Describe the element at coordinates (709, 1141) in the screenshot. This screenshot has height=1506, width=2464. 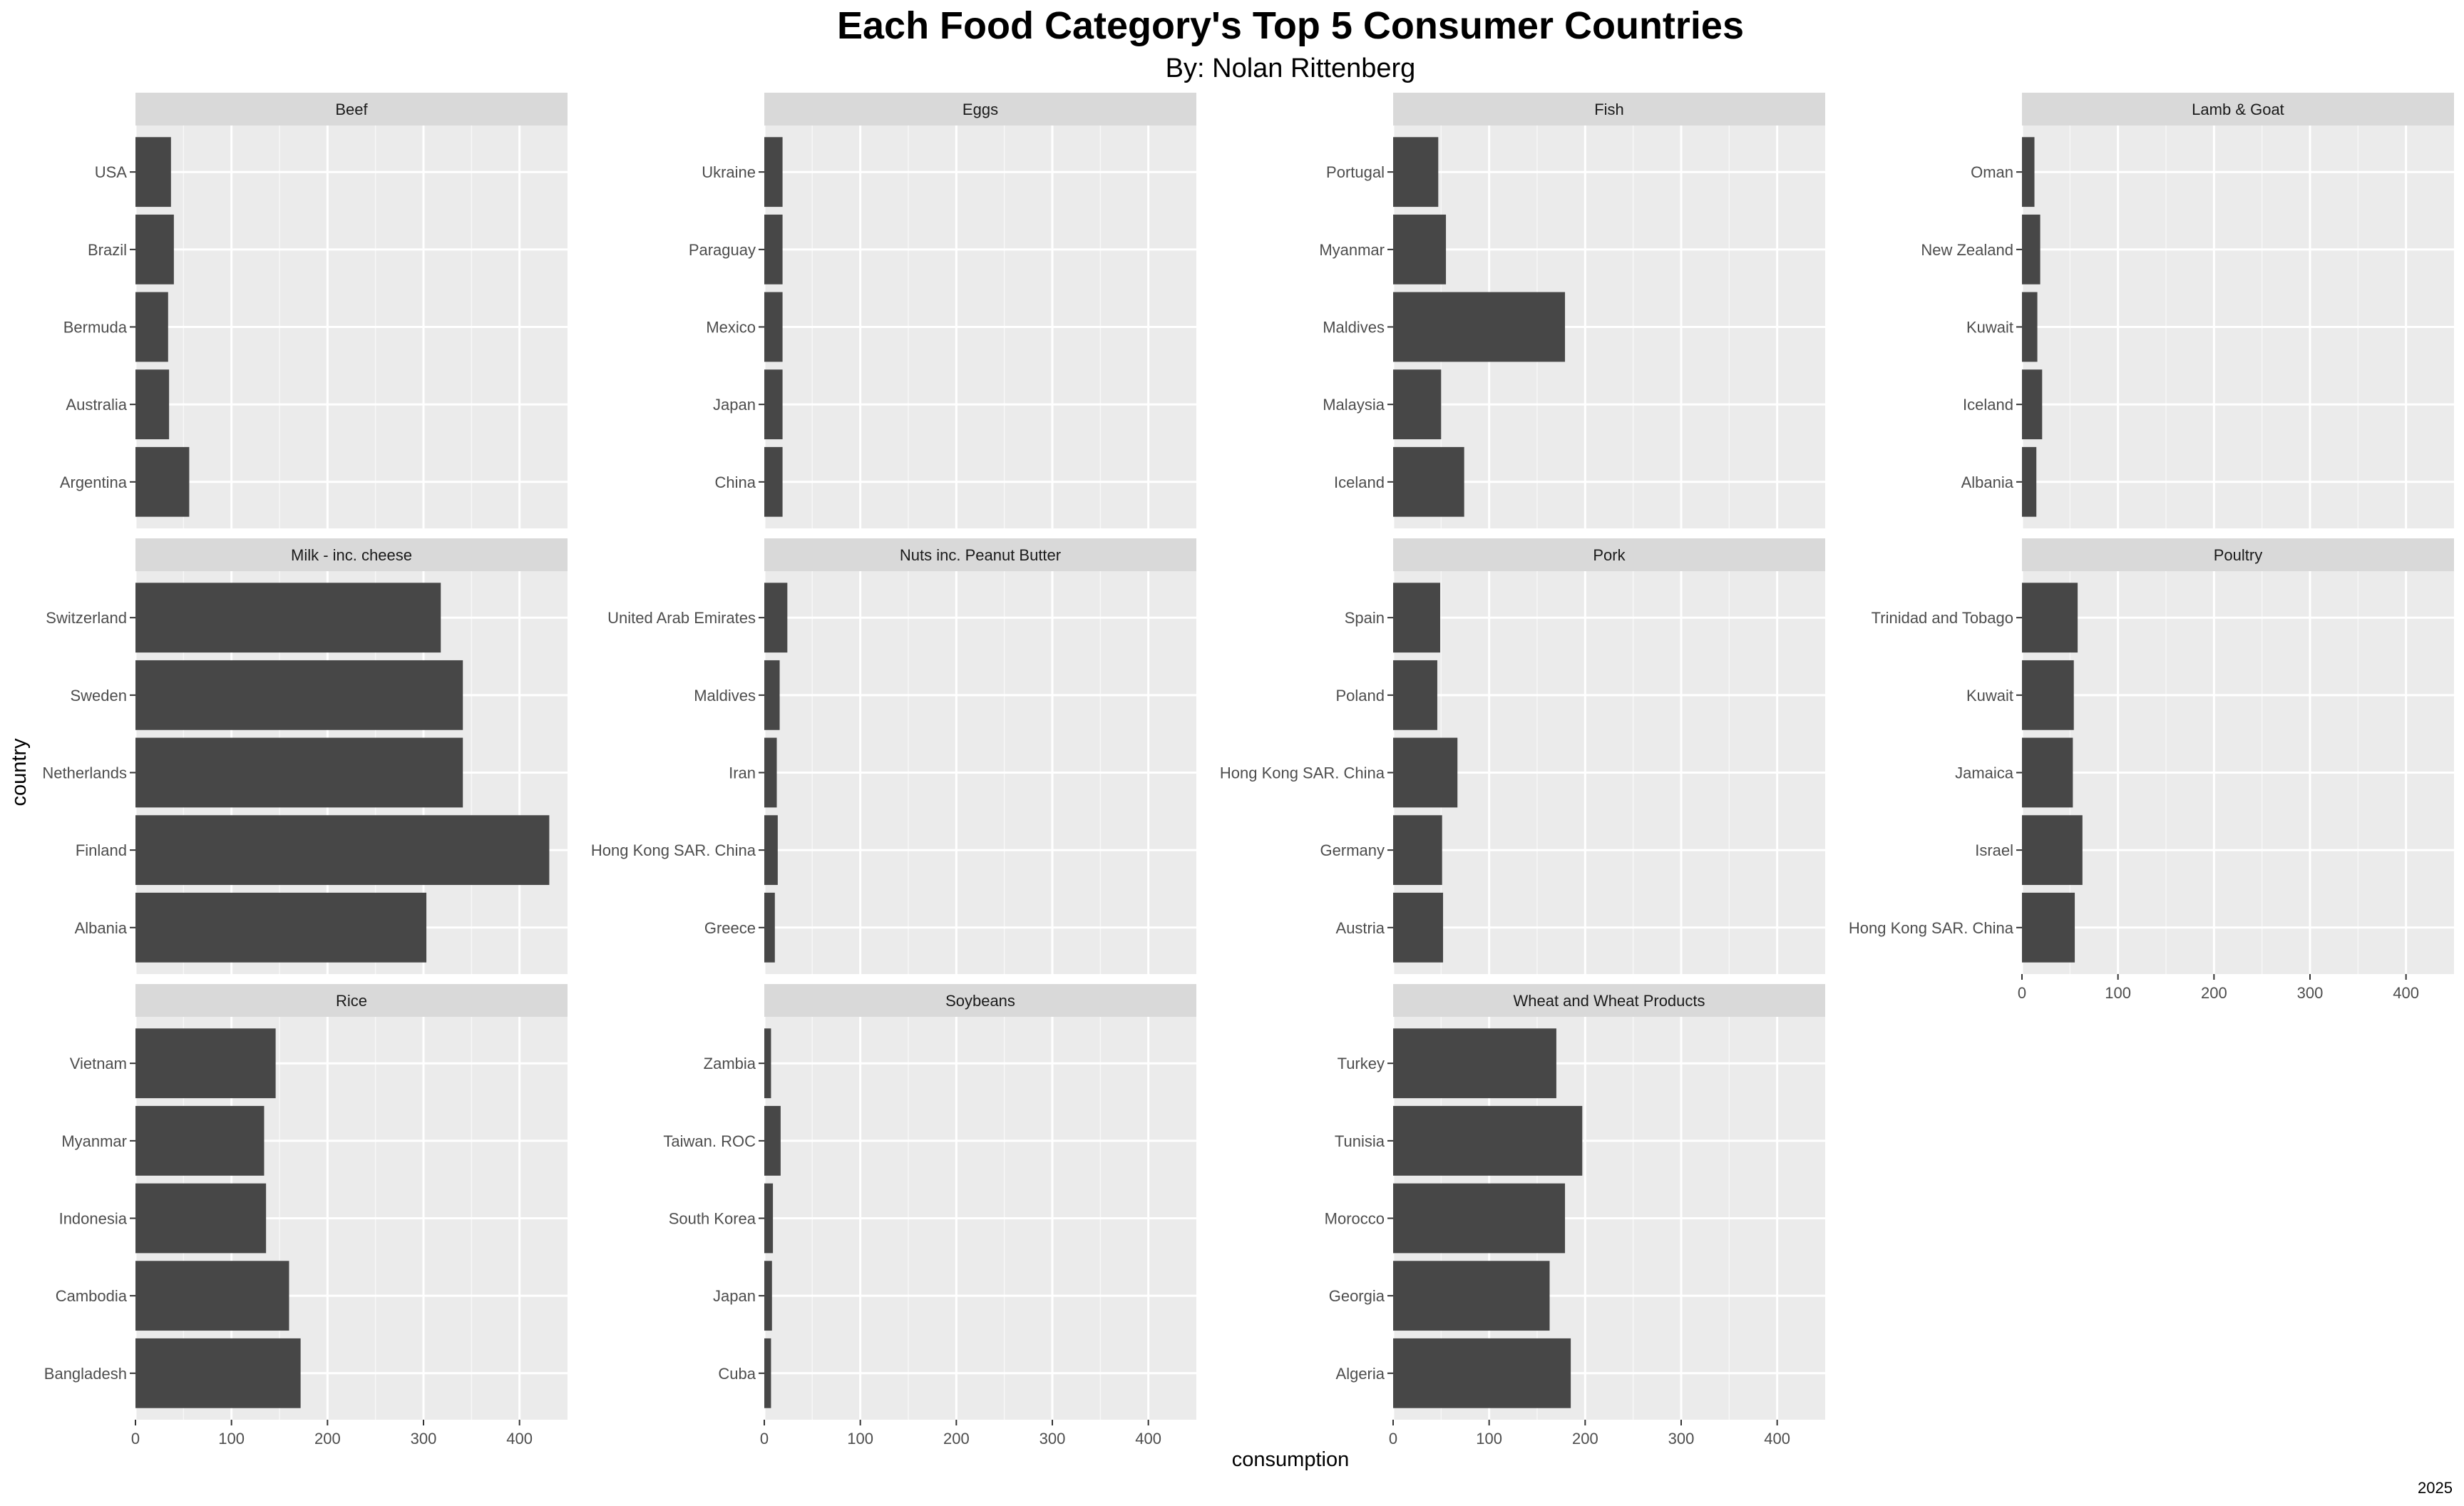
I see `y-tick-label: Taiwan. ROC` at that location.